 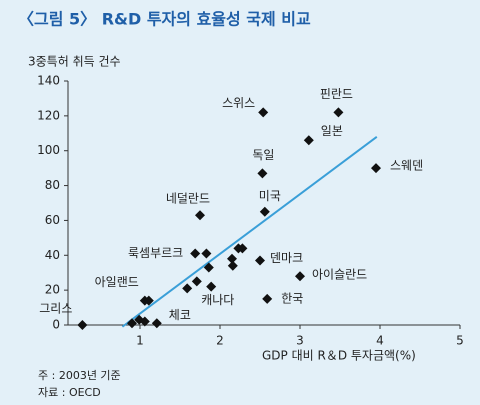 I want to click on point-label: 스위스, so click(x=238, y=103).